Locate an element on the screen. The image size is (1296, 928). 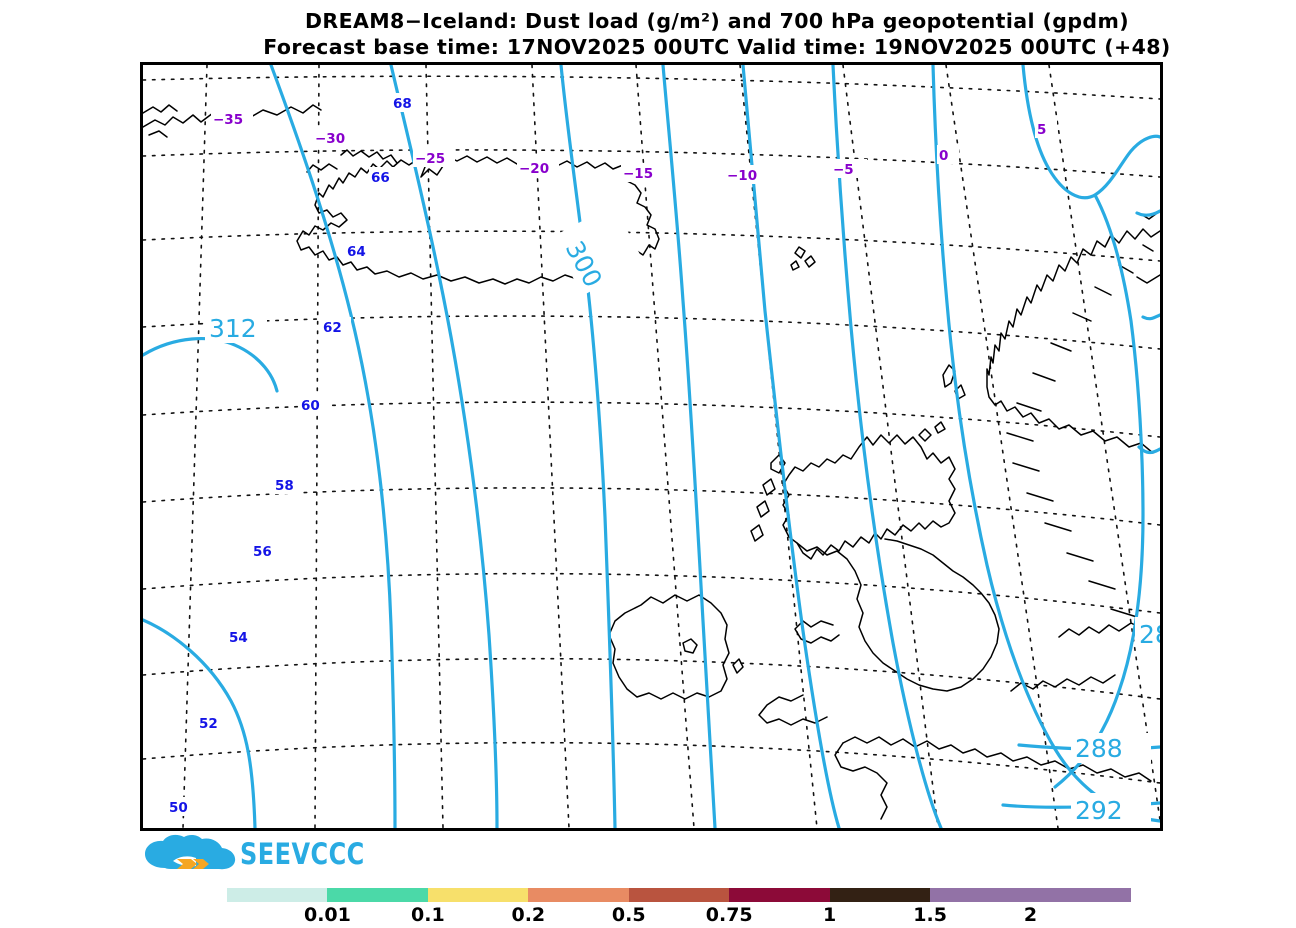
lat-label-66: 66 is located at coordinates (380, 178).